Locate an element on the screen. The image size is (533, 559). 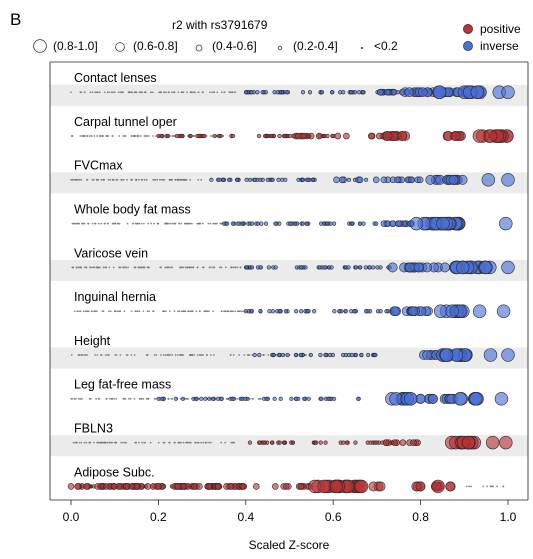
row-label: Adipose Subc. is located at coordinates (114, 472).